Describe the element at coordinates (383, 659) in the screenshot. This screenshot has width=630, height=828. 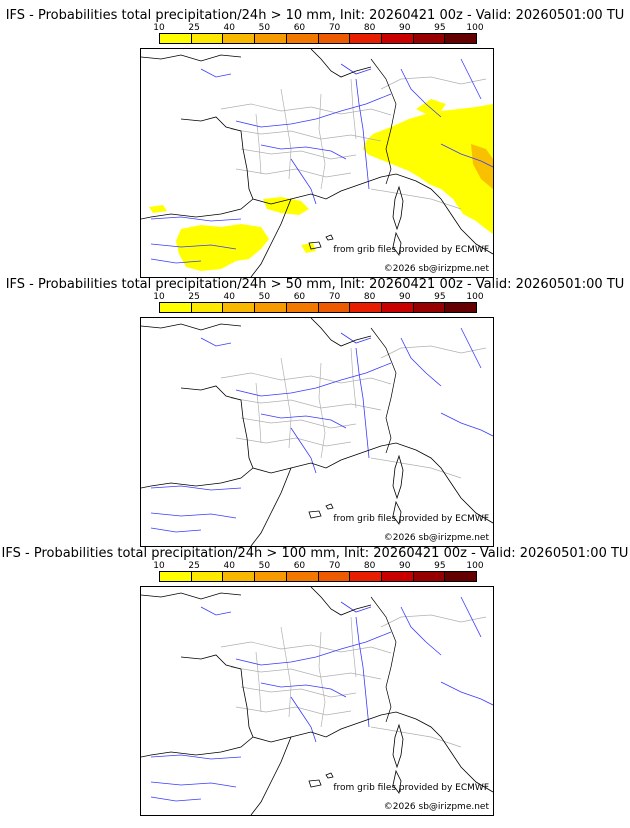
I see `country-border` at that location.